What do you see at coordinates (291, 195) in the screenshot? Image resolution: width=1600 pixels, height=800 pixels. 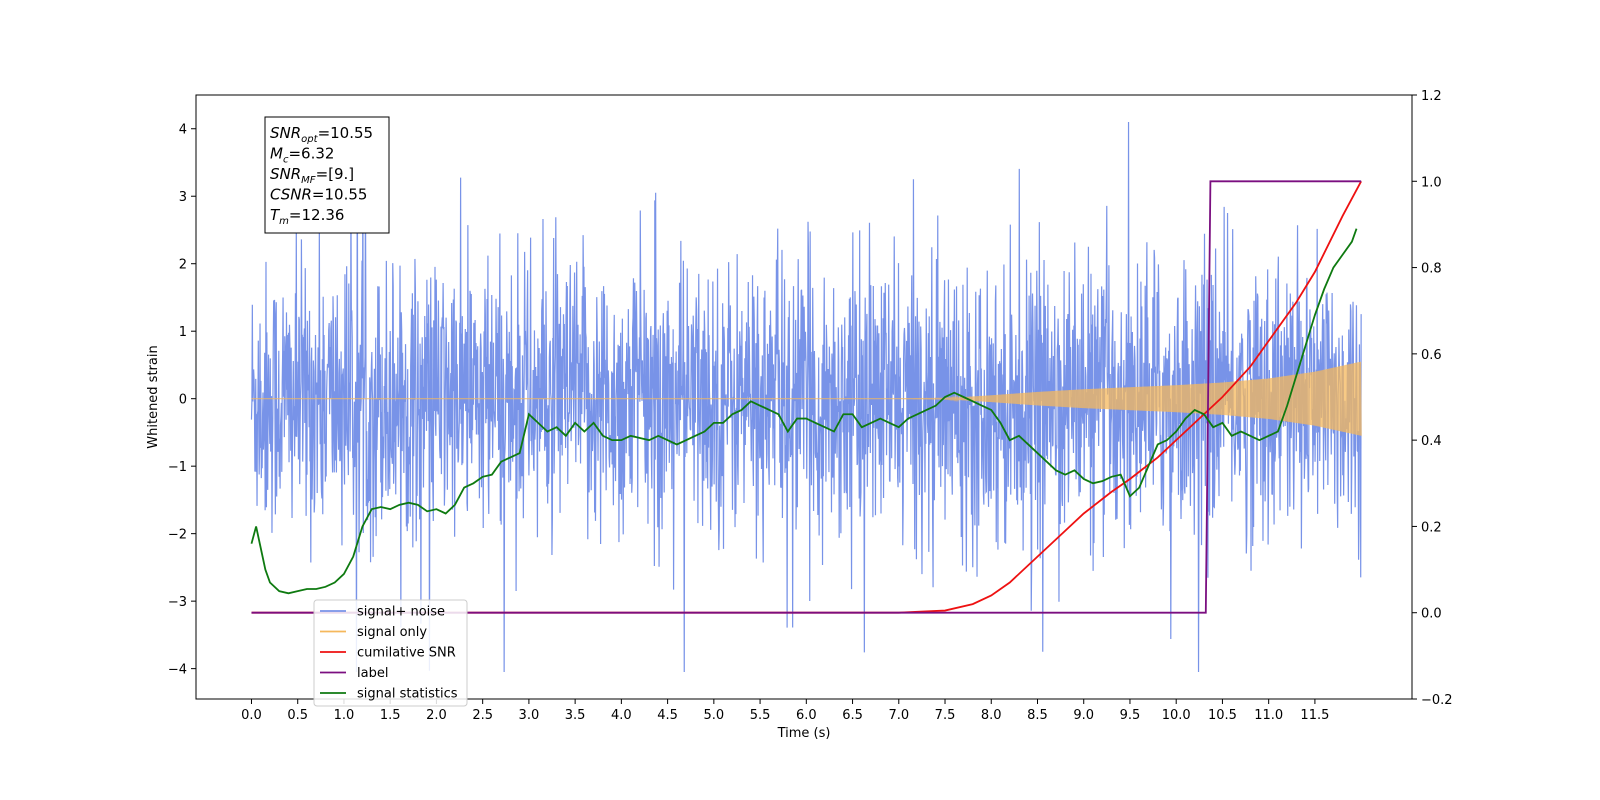 I see `annotation-symbol: CSNR` at bounding box center [291, 195].